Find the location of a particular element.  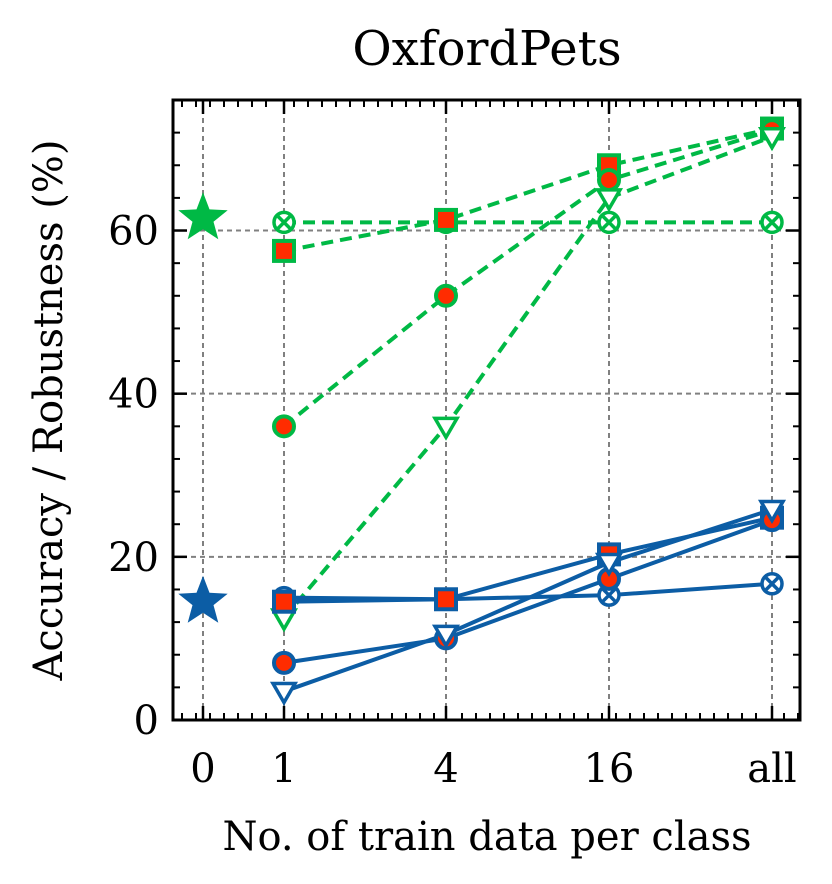

star-blue-zero-shot is located at coordinates (203, 599).